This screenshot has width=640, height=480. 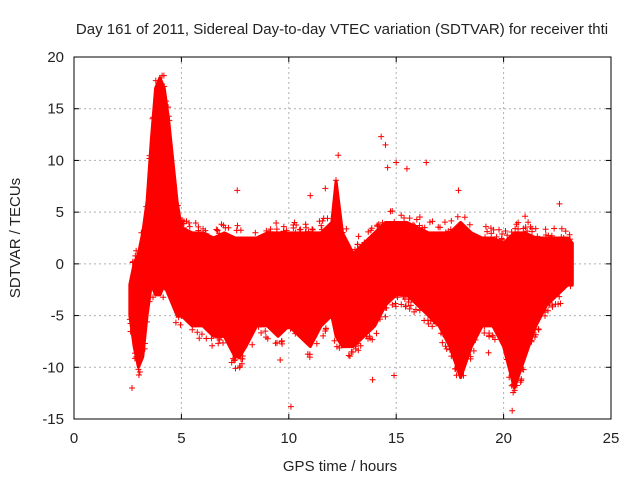 What do you see at coordinates (53, 419) in the screenshot?
I see `y-tick-label: -15` at bounding box center [53, 419].